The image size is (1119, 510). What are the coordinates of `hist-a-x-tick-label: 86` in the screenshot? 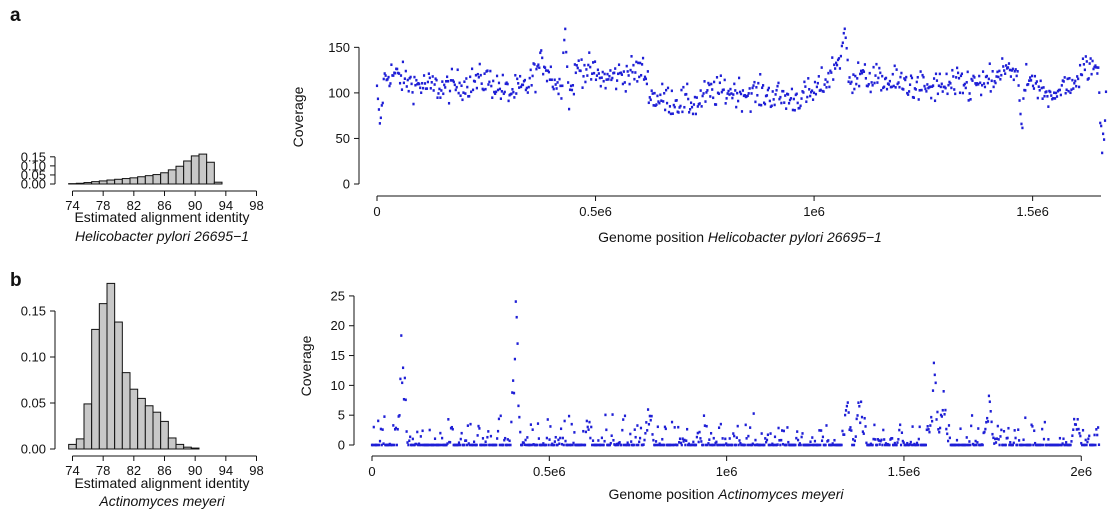 It's located at (164, 205).